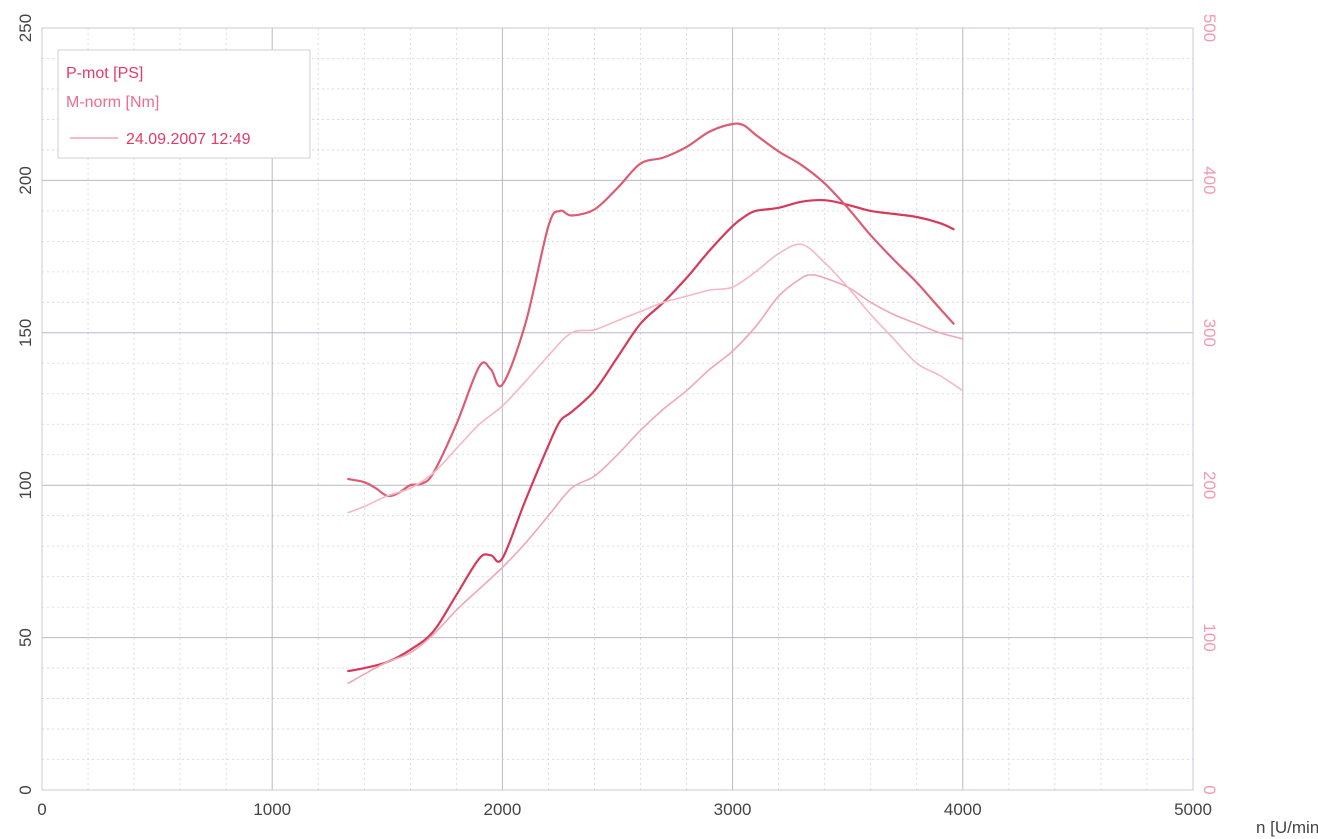 This screenshot has height=839, width=1318. I want to click on right-y-tick-label: 200, so click(1209, 485).